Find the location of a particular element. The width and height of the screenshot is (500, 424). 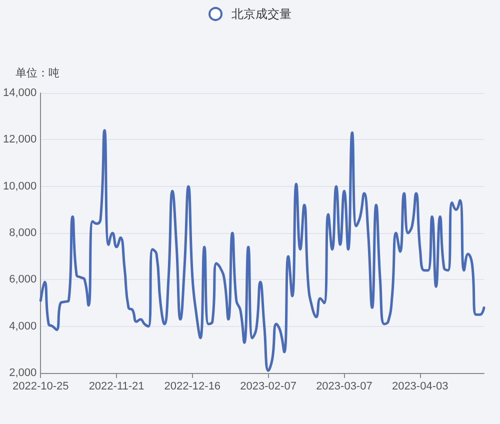

y-tick-label: 2,000 is located at coordinates (23, 373).